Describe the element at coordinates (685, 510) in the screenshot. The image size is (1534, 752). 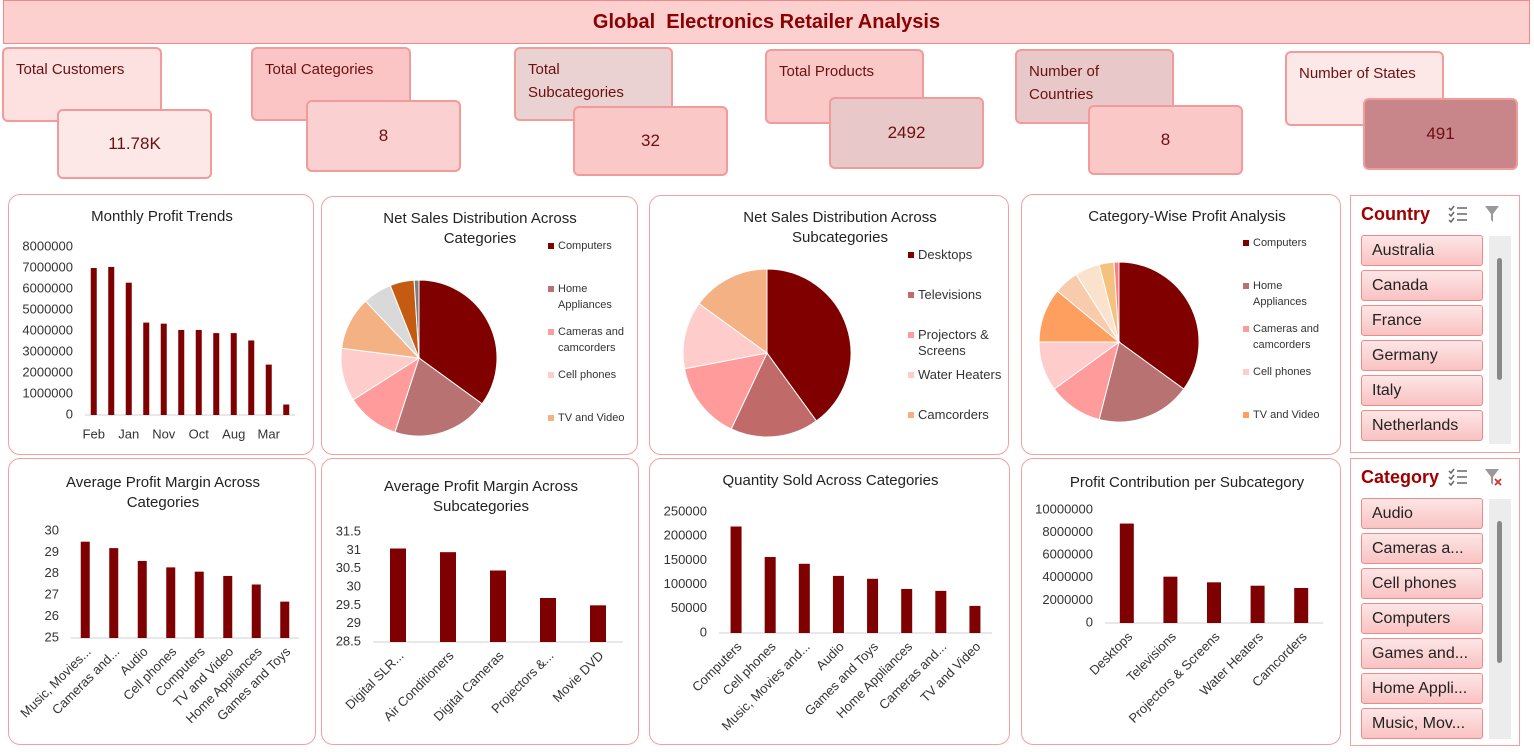
I see `y-tick-label: 250000` at that location.